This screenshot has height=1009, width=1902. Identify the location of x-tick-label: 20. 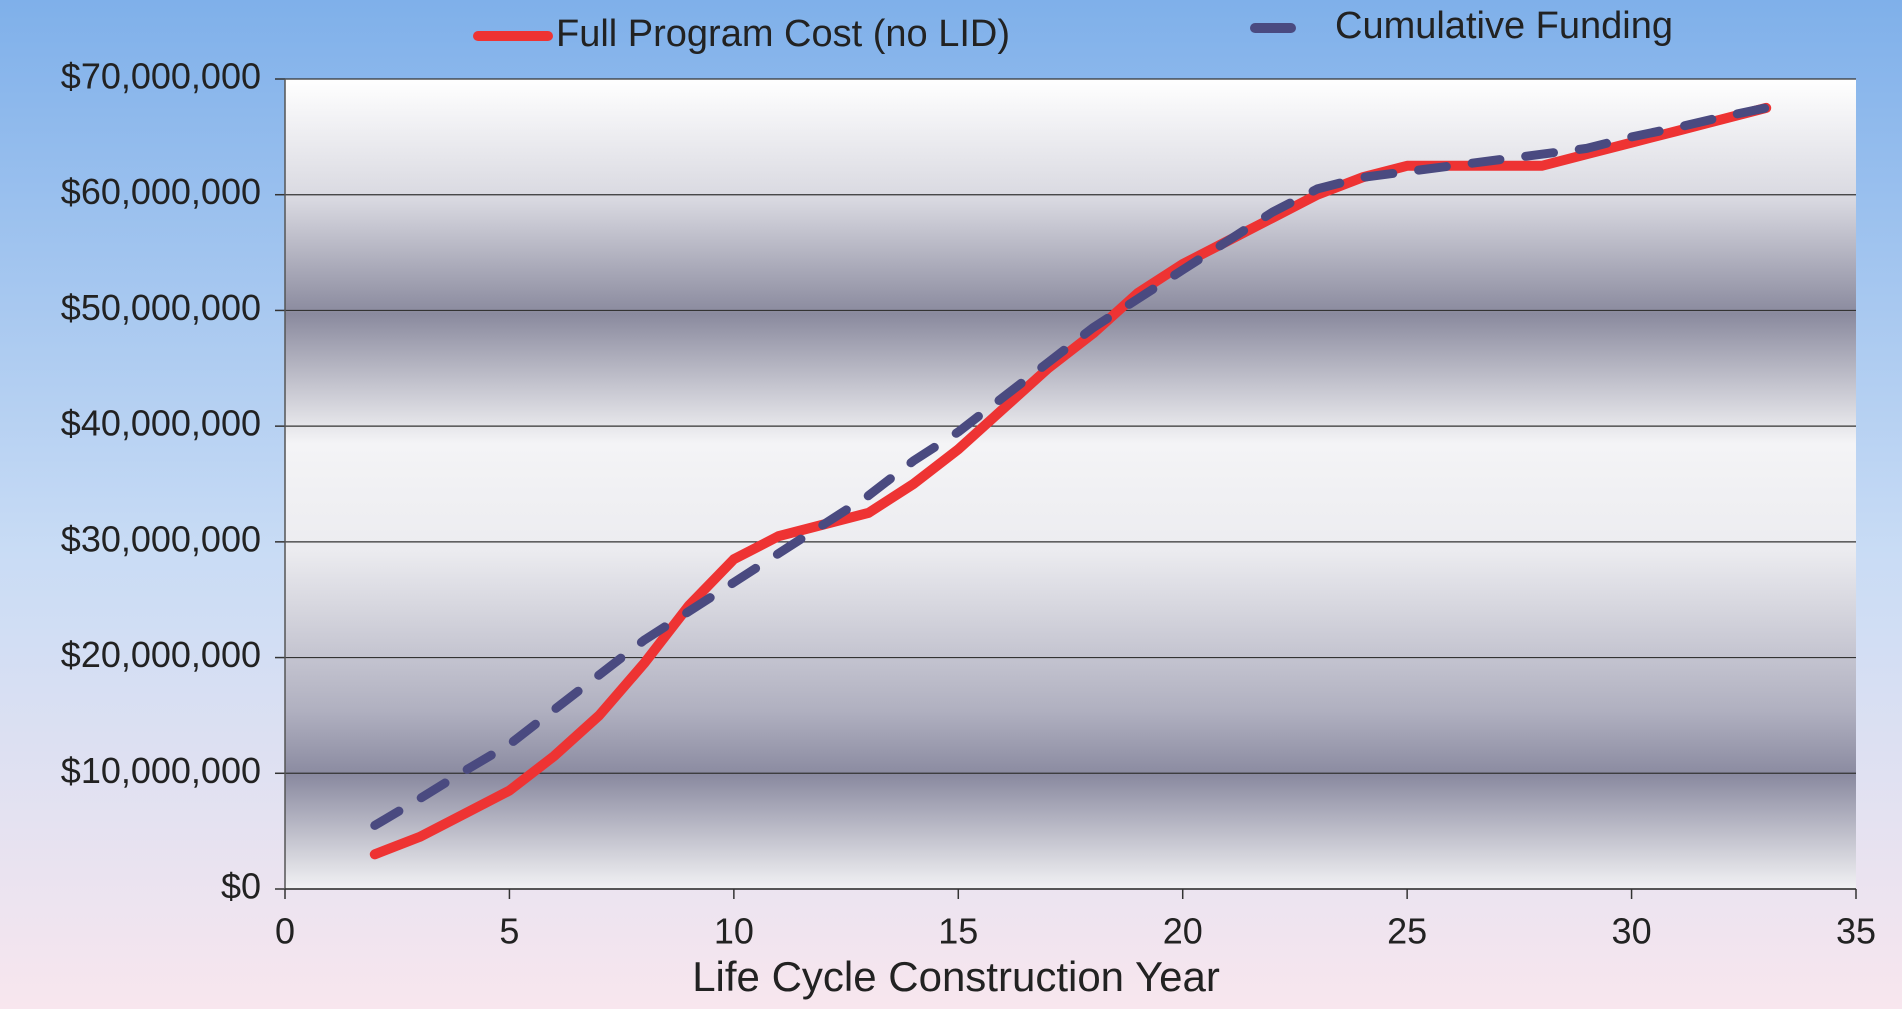
(1183, 931).